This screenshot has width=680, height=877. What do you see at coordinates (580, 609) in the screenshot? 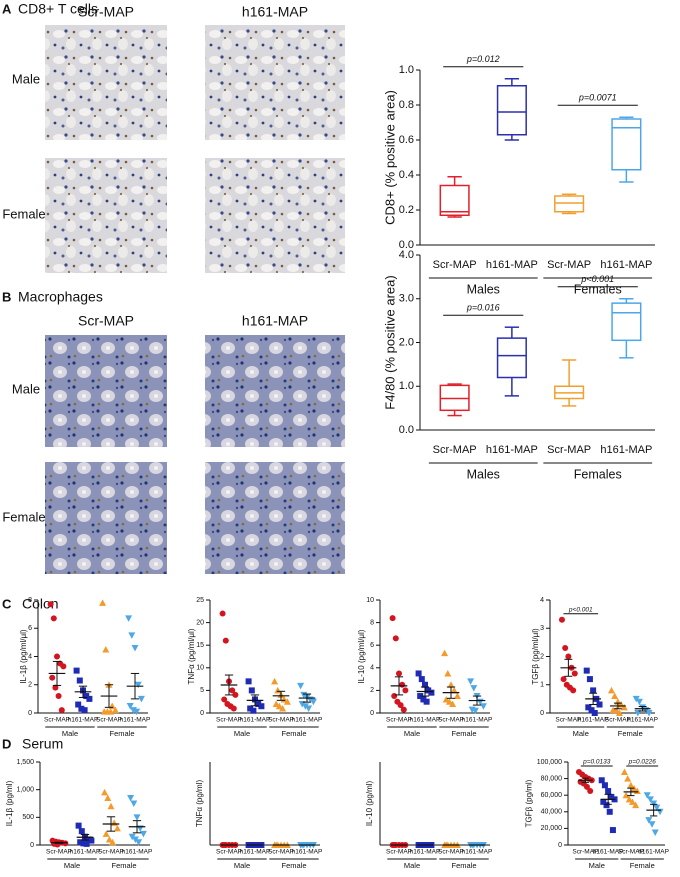
I see `p-value: p<0.001` at bounding box center [580, 609].